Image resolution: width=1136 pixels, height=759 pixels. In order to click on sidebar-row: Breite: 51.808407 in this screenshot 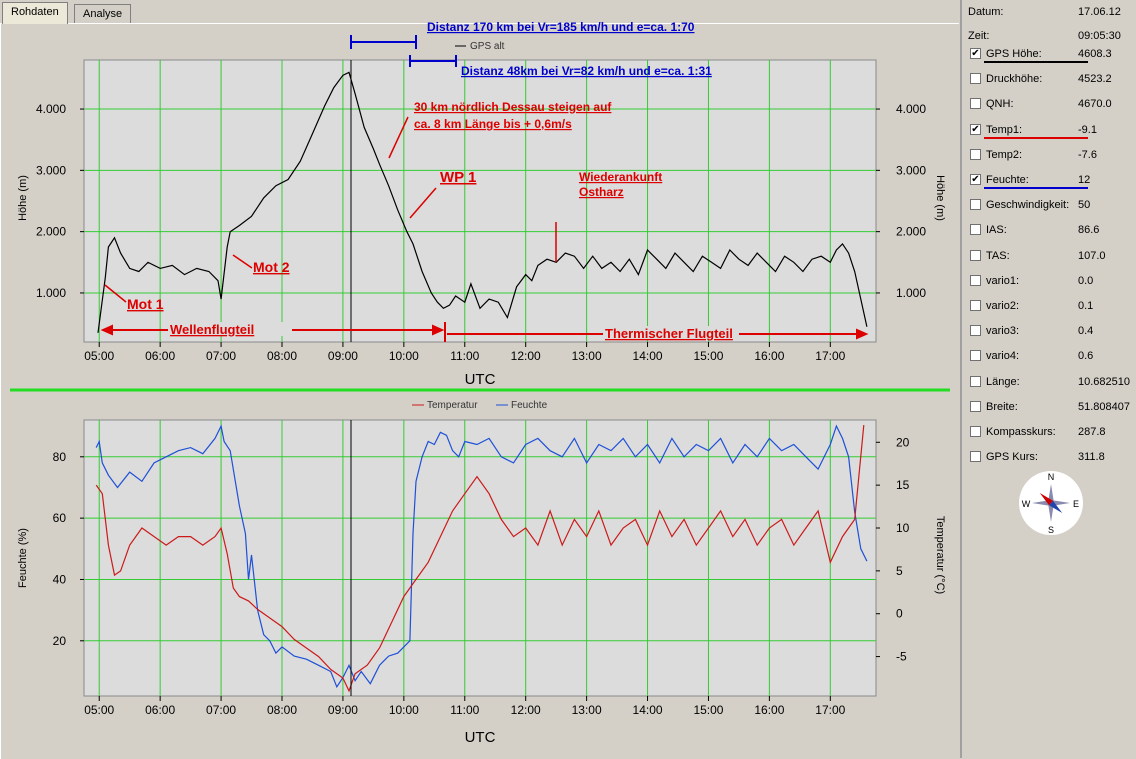, I will do `click(1049, 407)`.